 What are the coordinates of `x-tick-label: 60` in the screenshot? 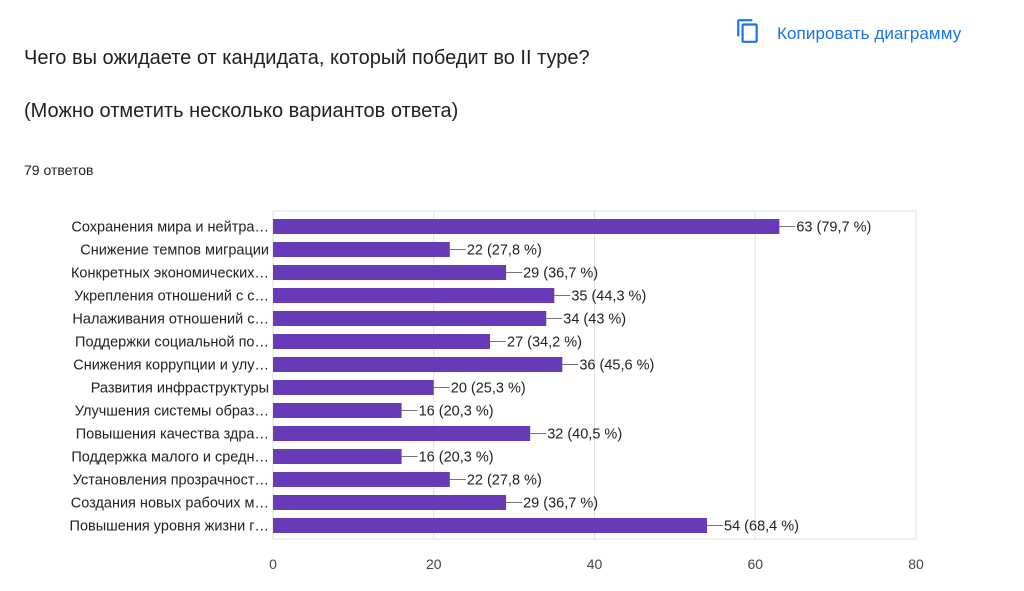 It's located at (755, 564).